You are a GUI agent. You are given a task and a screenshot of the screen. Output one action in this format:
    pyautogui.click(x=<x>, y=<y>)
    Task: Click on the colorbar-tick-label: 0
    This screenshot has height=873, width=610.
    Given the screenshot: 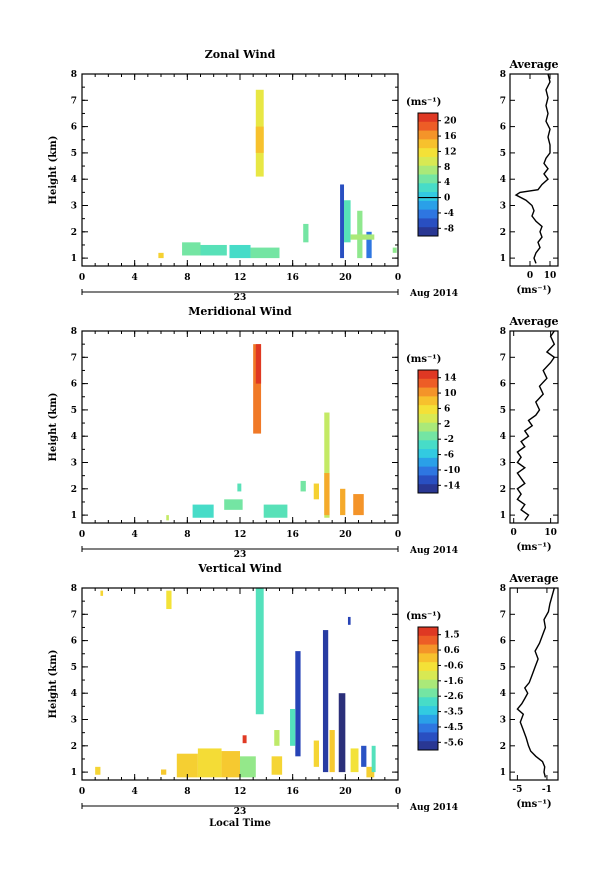 What is the action you would take?
    pyautogui.click(x=447, y=199)
    